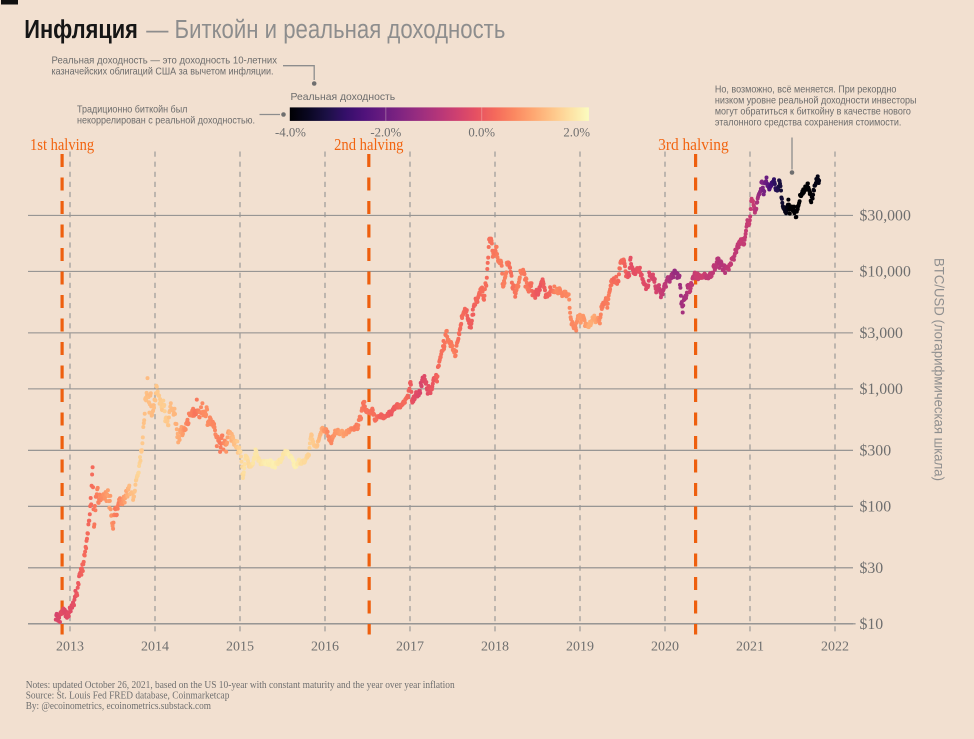 The image size is (974, 739). Describe the element at coordinates (81, 30) in the screenshot. I see `svg-text: Инфляция` at that location.